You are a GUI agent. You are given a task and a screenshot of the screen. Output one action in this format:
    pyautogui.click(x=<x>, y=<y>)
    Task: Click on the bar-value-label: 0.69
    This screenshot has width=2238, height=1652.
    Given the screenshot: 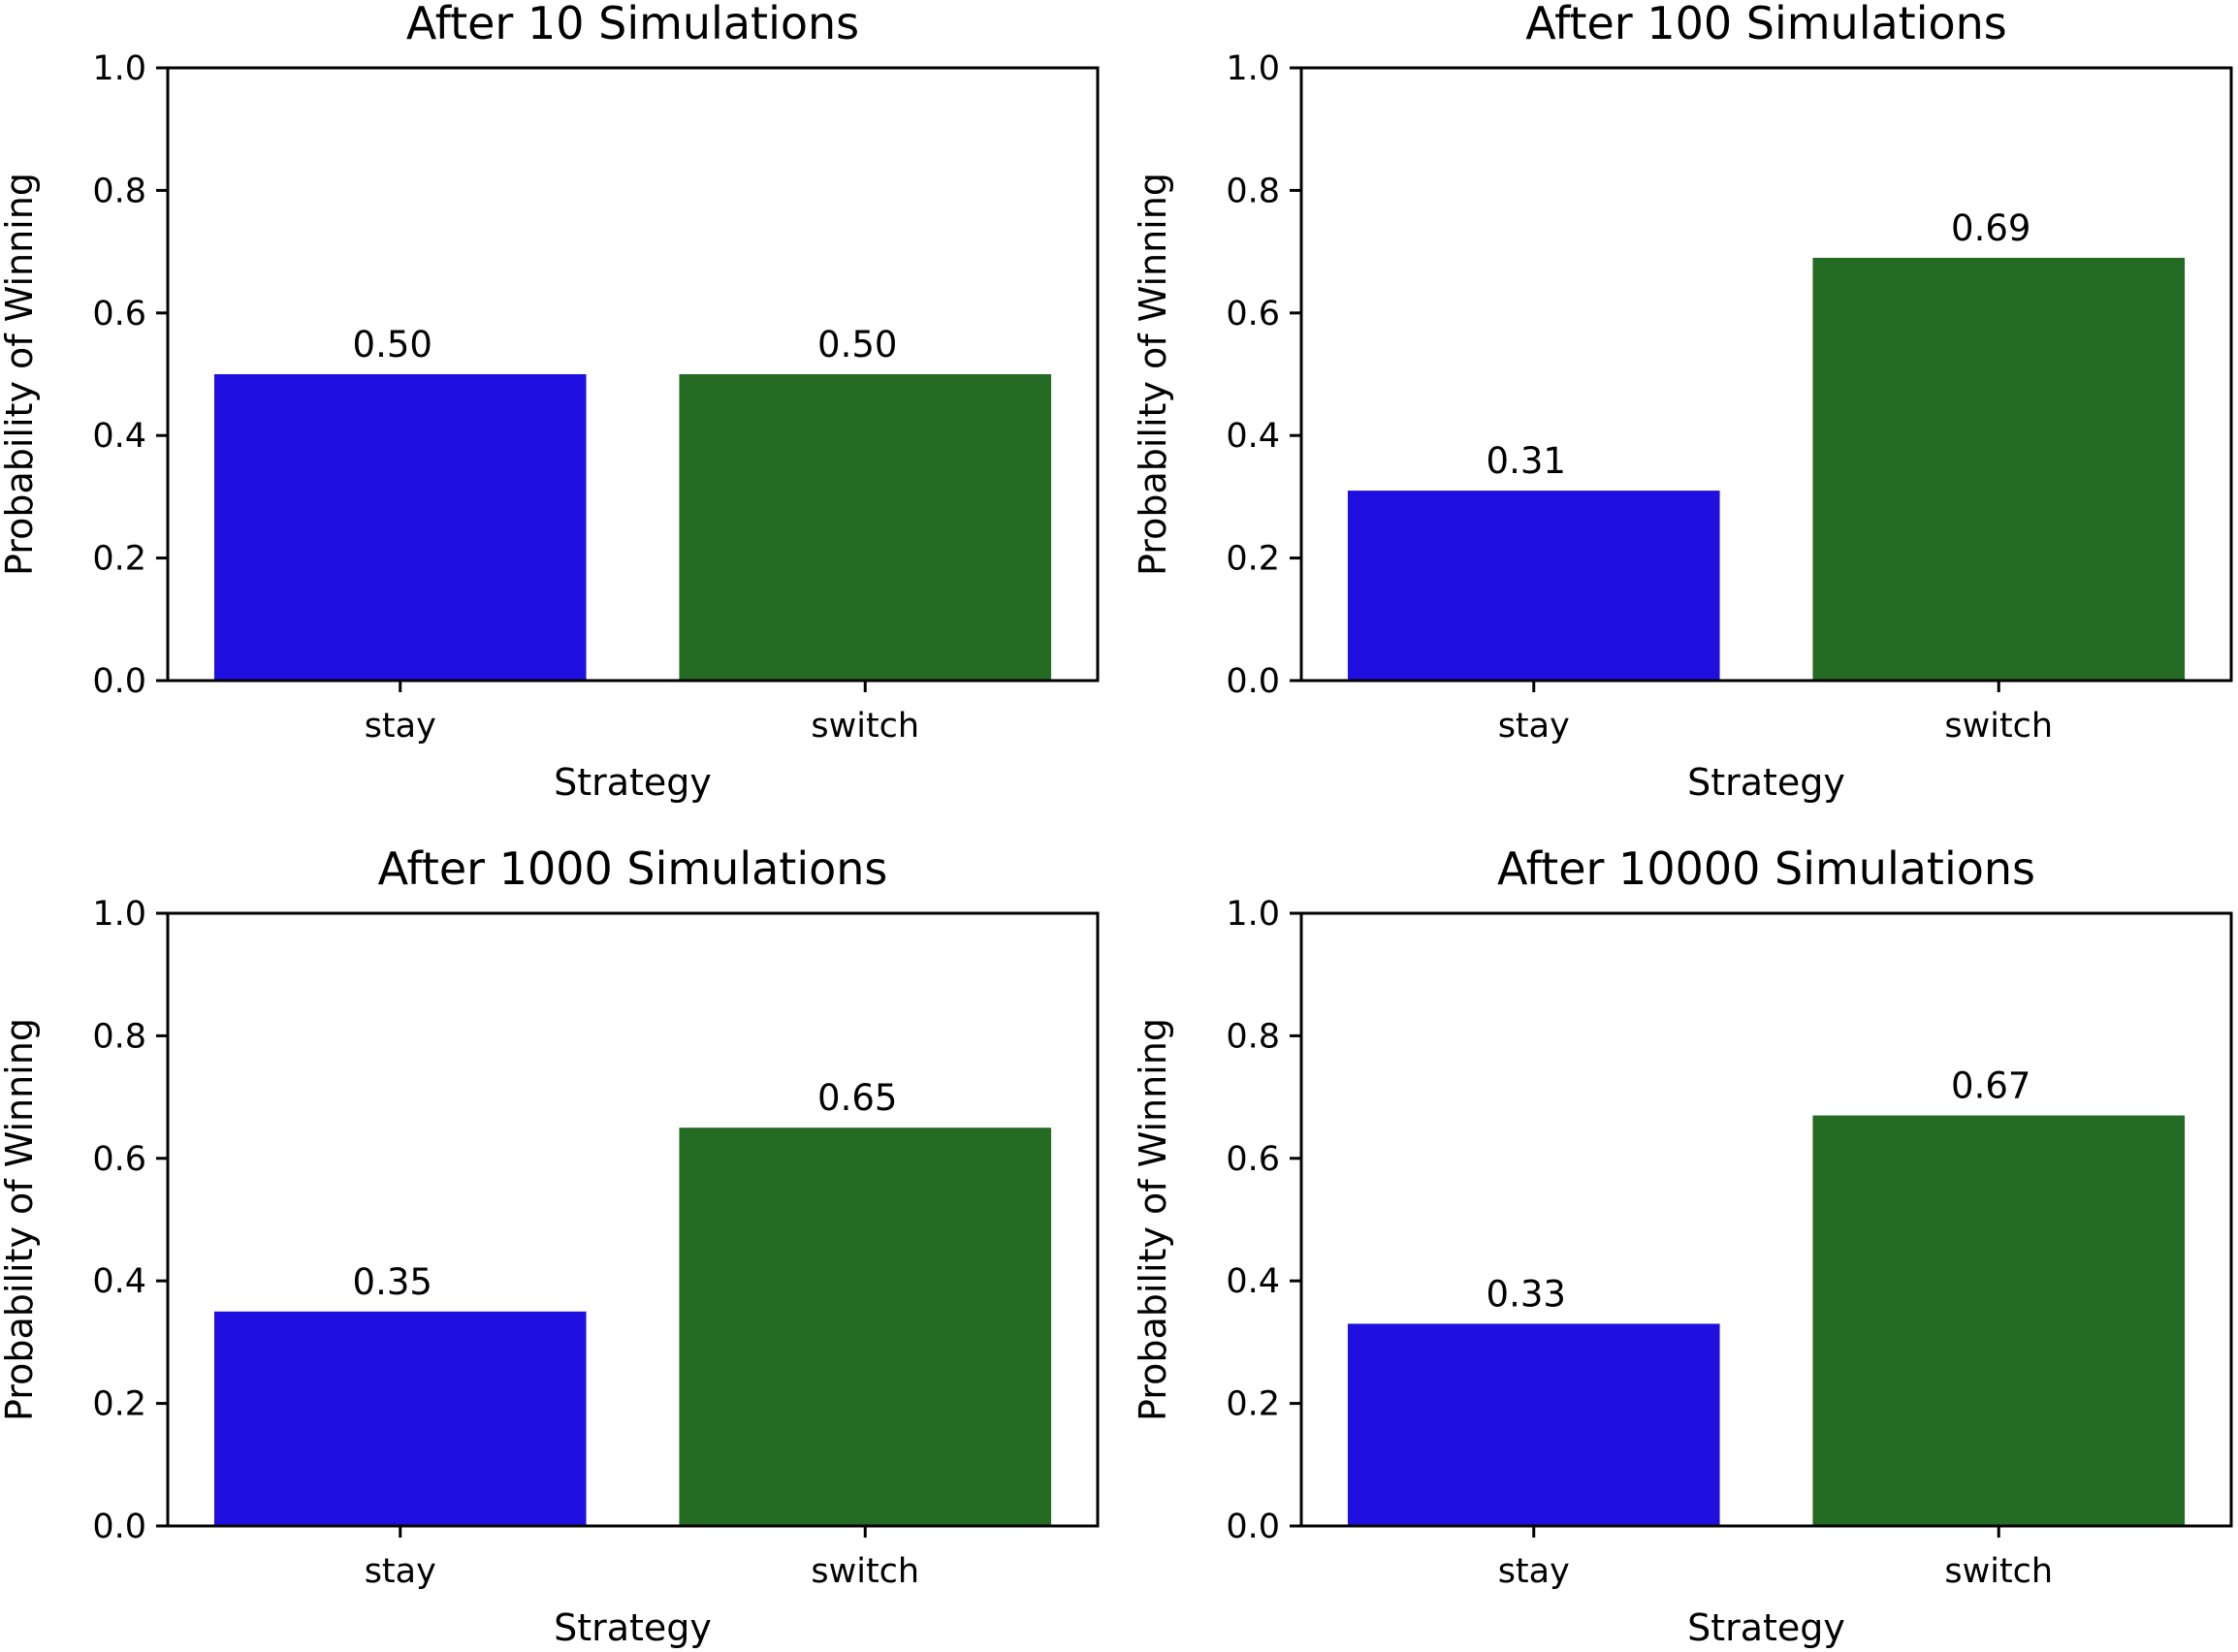 What is the action you would take?
    pyautogui.click(x=1991, y=228)
    